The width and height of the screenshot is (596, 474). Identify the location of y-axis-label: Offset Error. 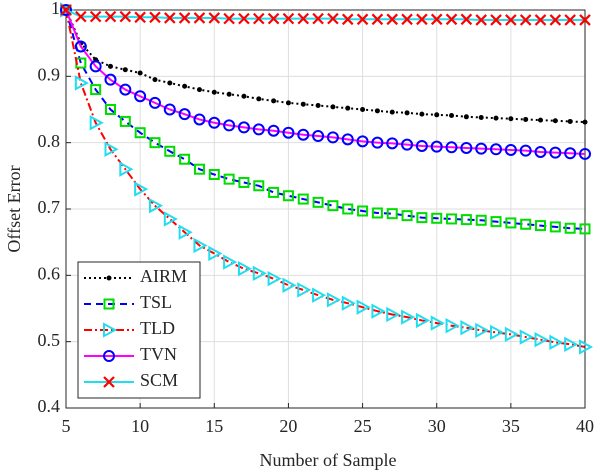
(14, 208).